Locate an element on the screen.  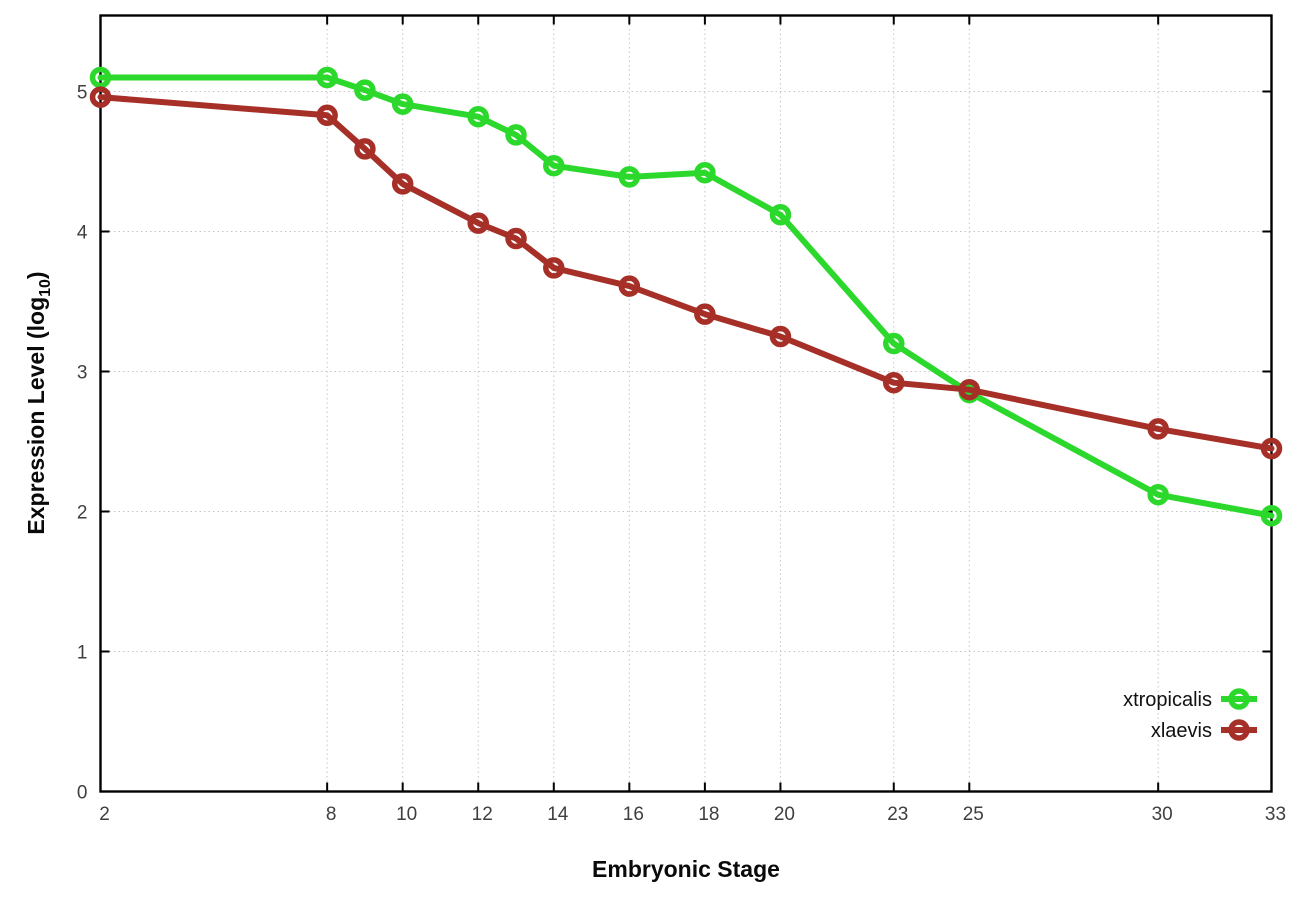
x-tick-label: 33 is located at coordinates (1275, 814).